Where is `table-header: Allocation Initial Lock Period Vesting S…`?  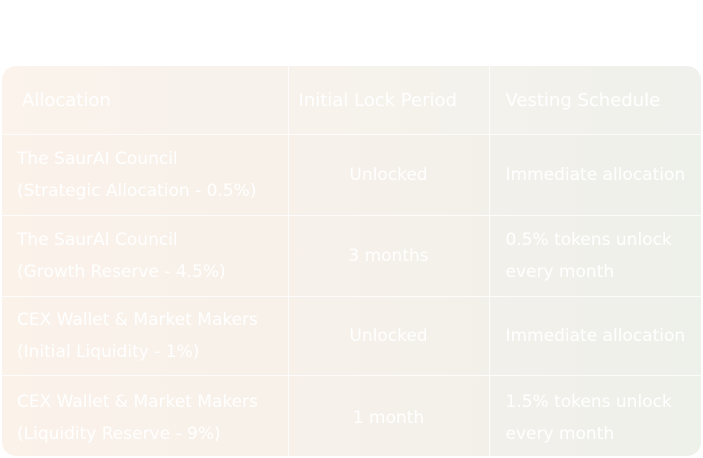
table-header: Allocation Initial Lock Period Vesting S… is located at coordinates (351, 100).